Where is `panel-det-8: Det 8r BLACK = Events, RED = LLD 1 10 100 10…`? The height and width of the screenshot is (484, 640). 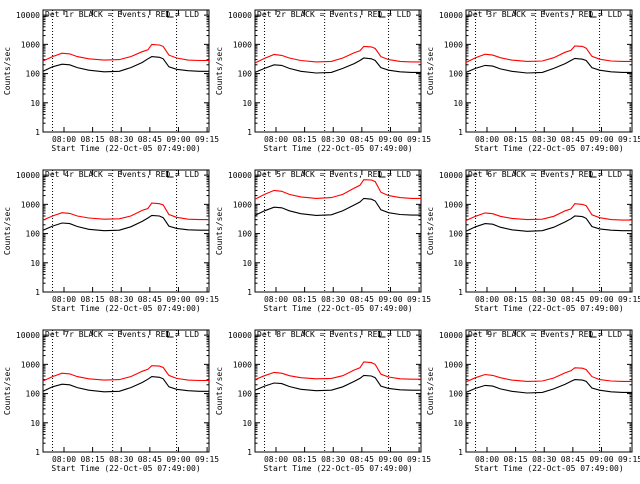 panel-det-8: Det 8r BLACK = Events, RED = LLD 1 10 100 10… is located at coordinates (323, 401).